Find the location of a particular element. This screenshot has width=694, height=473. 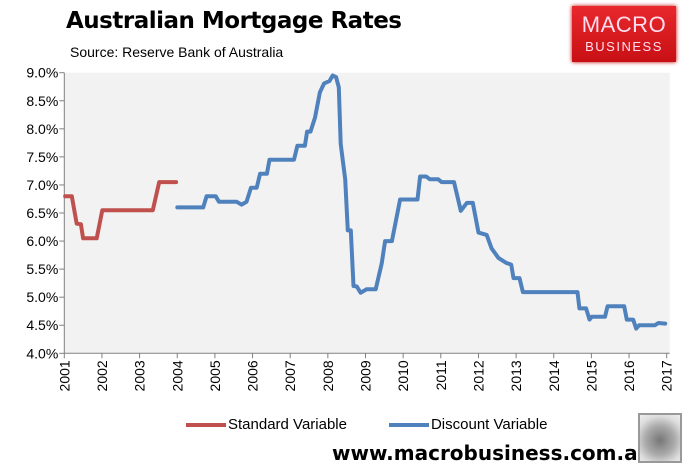

x-tick-label: 2015 is located at coordinates (591, 375).